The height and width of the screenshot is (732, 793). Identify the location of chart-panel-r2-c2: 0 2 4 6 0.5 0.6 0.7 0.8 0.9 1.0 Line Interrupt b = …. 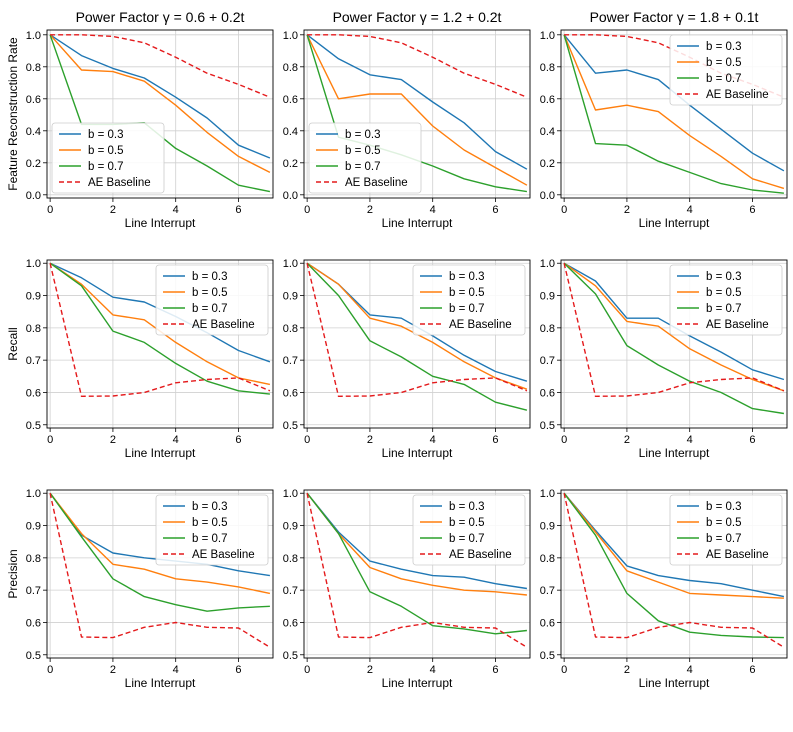
(664, 589).